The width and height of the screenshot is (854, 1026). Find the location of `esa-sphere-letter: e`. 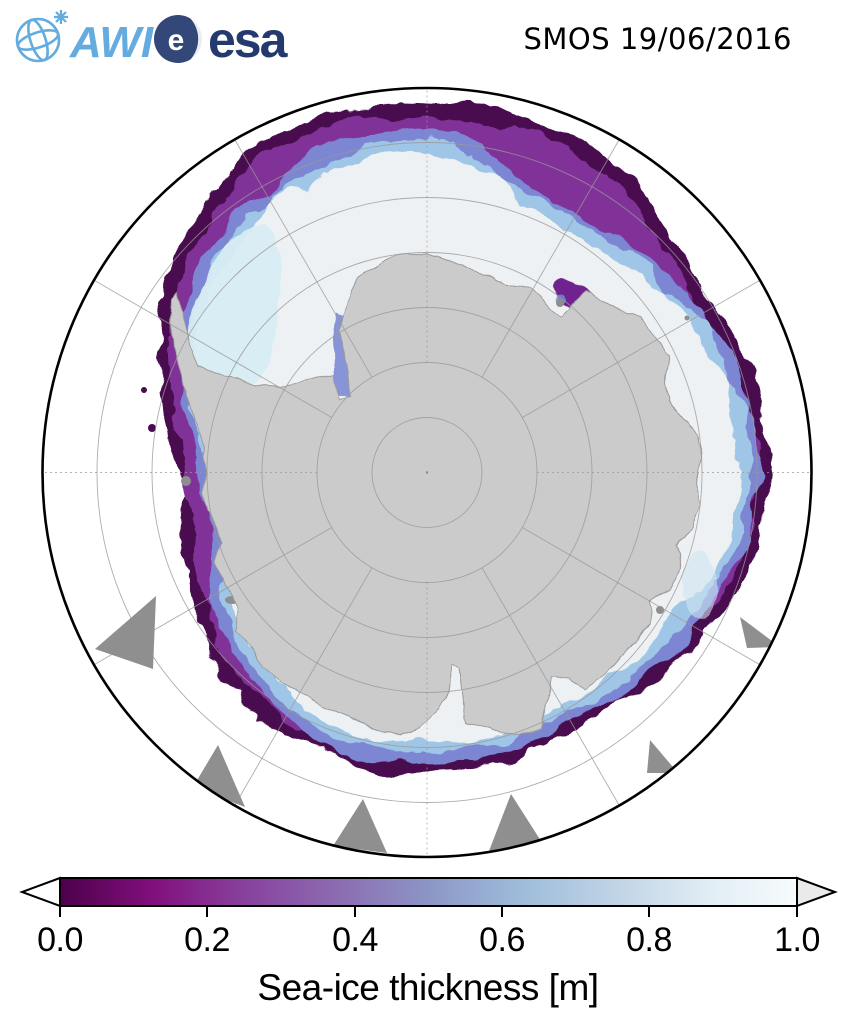

esa-sphere-letter: e is located at coordinates (176, 40).